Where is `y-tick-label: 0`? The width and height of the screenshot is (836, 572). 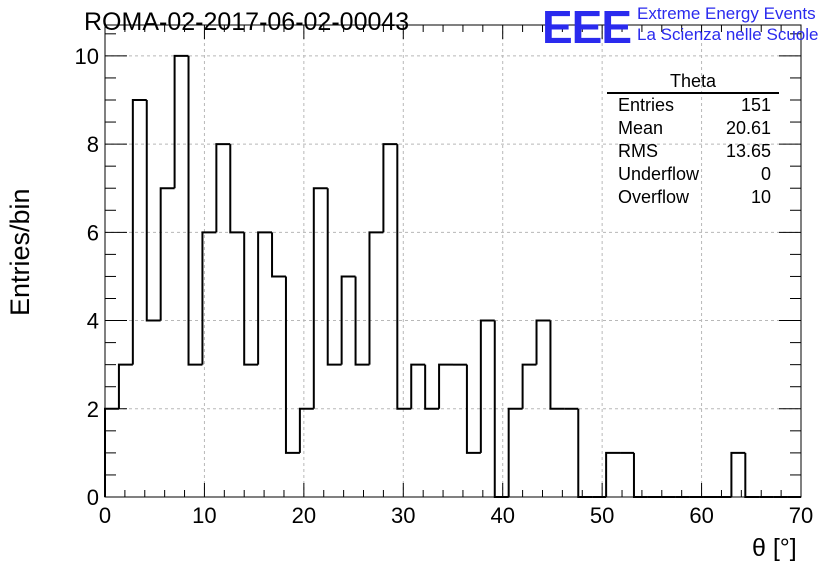 y-tick-label: 0 is located at coordinates (93, 497).